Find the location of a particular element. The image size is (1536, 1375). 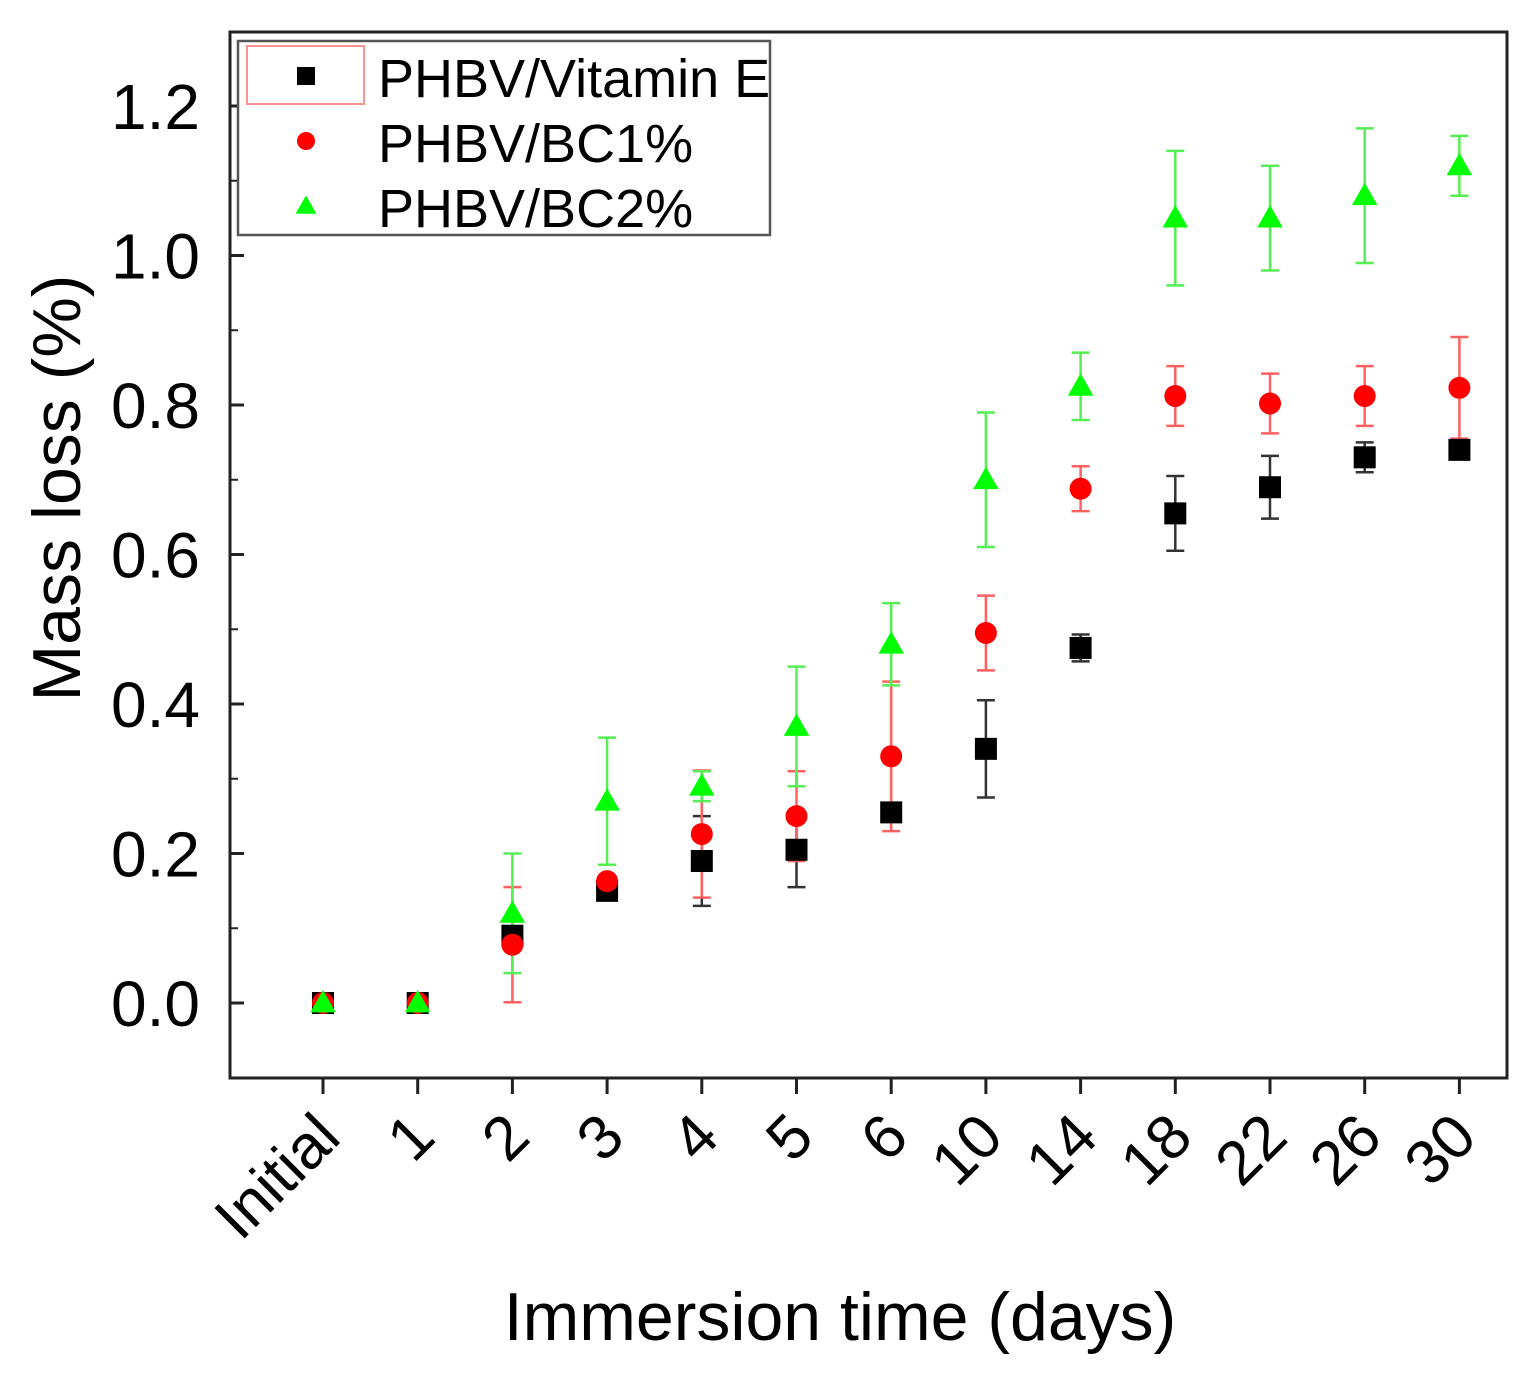

y-tick-label: 0.0 is located at coordinates (155, 1004).